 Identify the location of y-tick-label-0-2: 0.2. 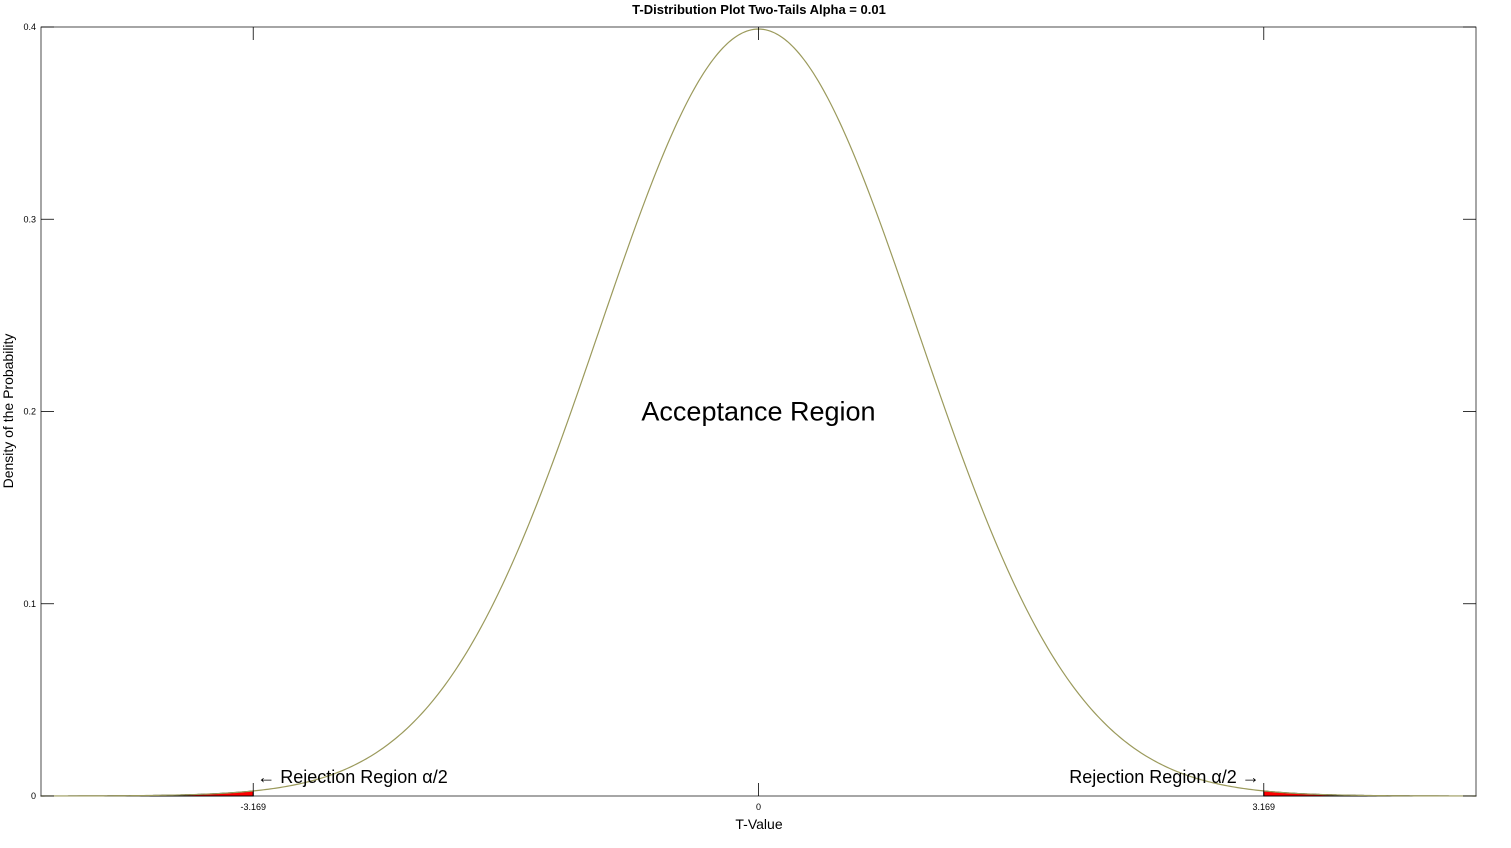
(29, 412).